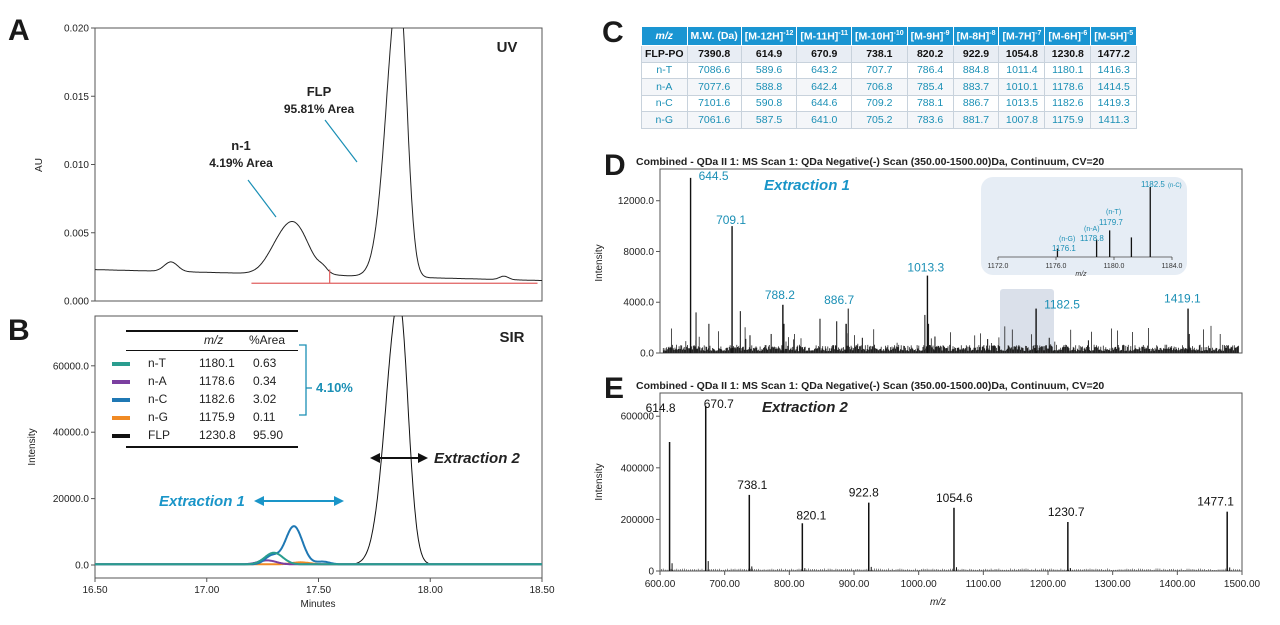 This screenshot has width=1280, height=625. Describe the element at coordinates (1172, 266) in the screenshot. I see `inset-x-tick-label: 1184.0` at that location.